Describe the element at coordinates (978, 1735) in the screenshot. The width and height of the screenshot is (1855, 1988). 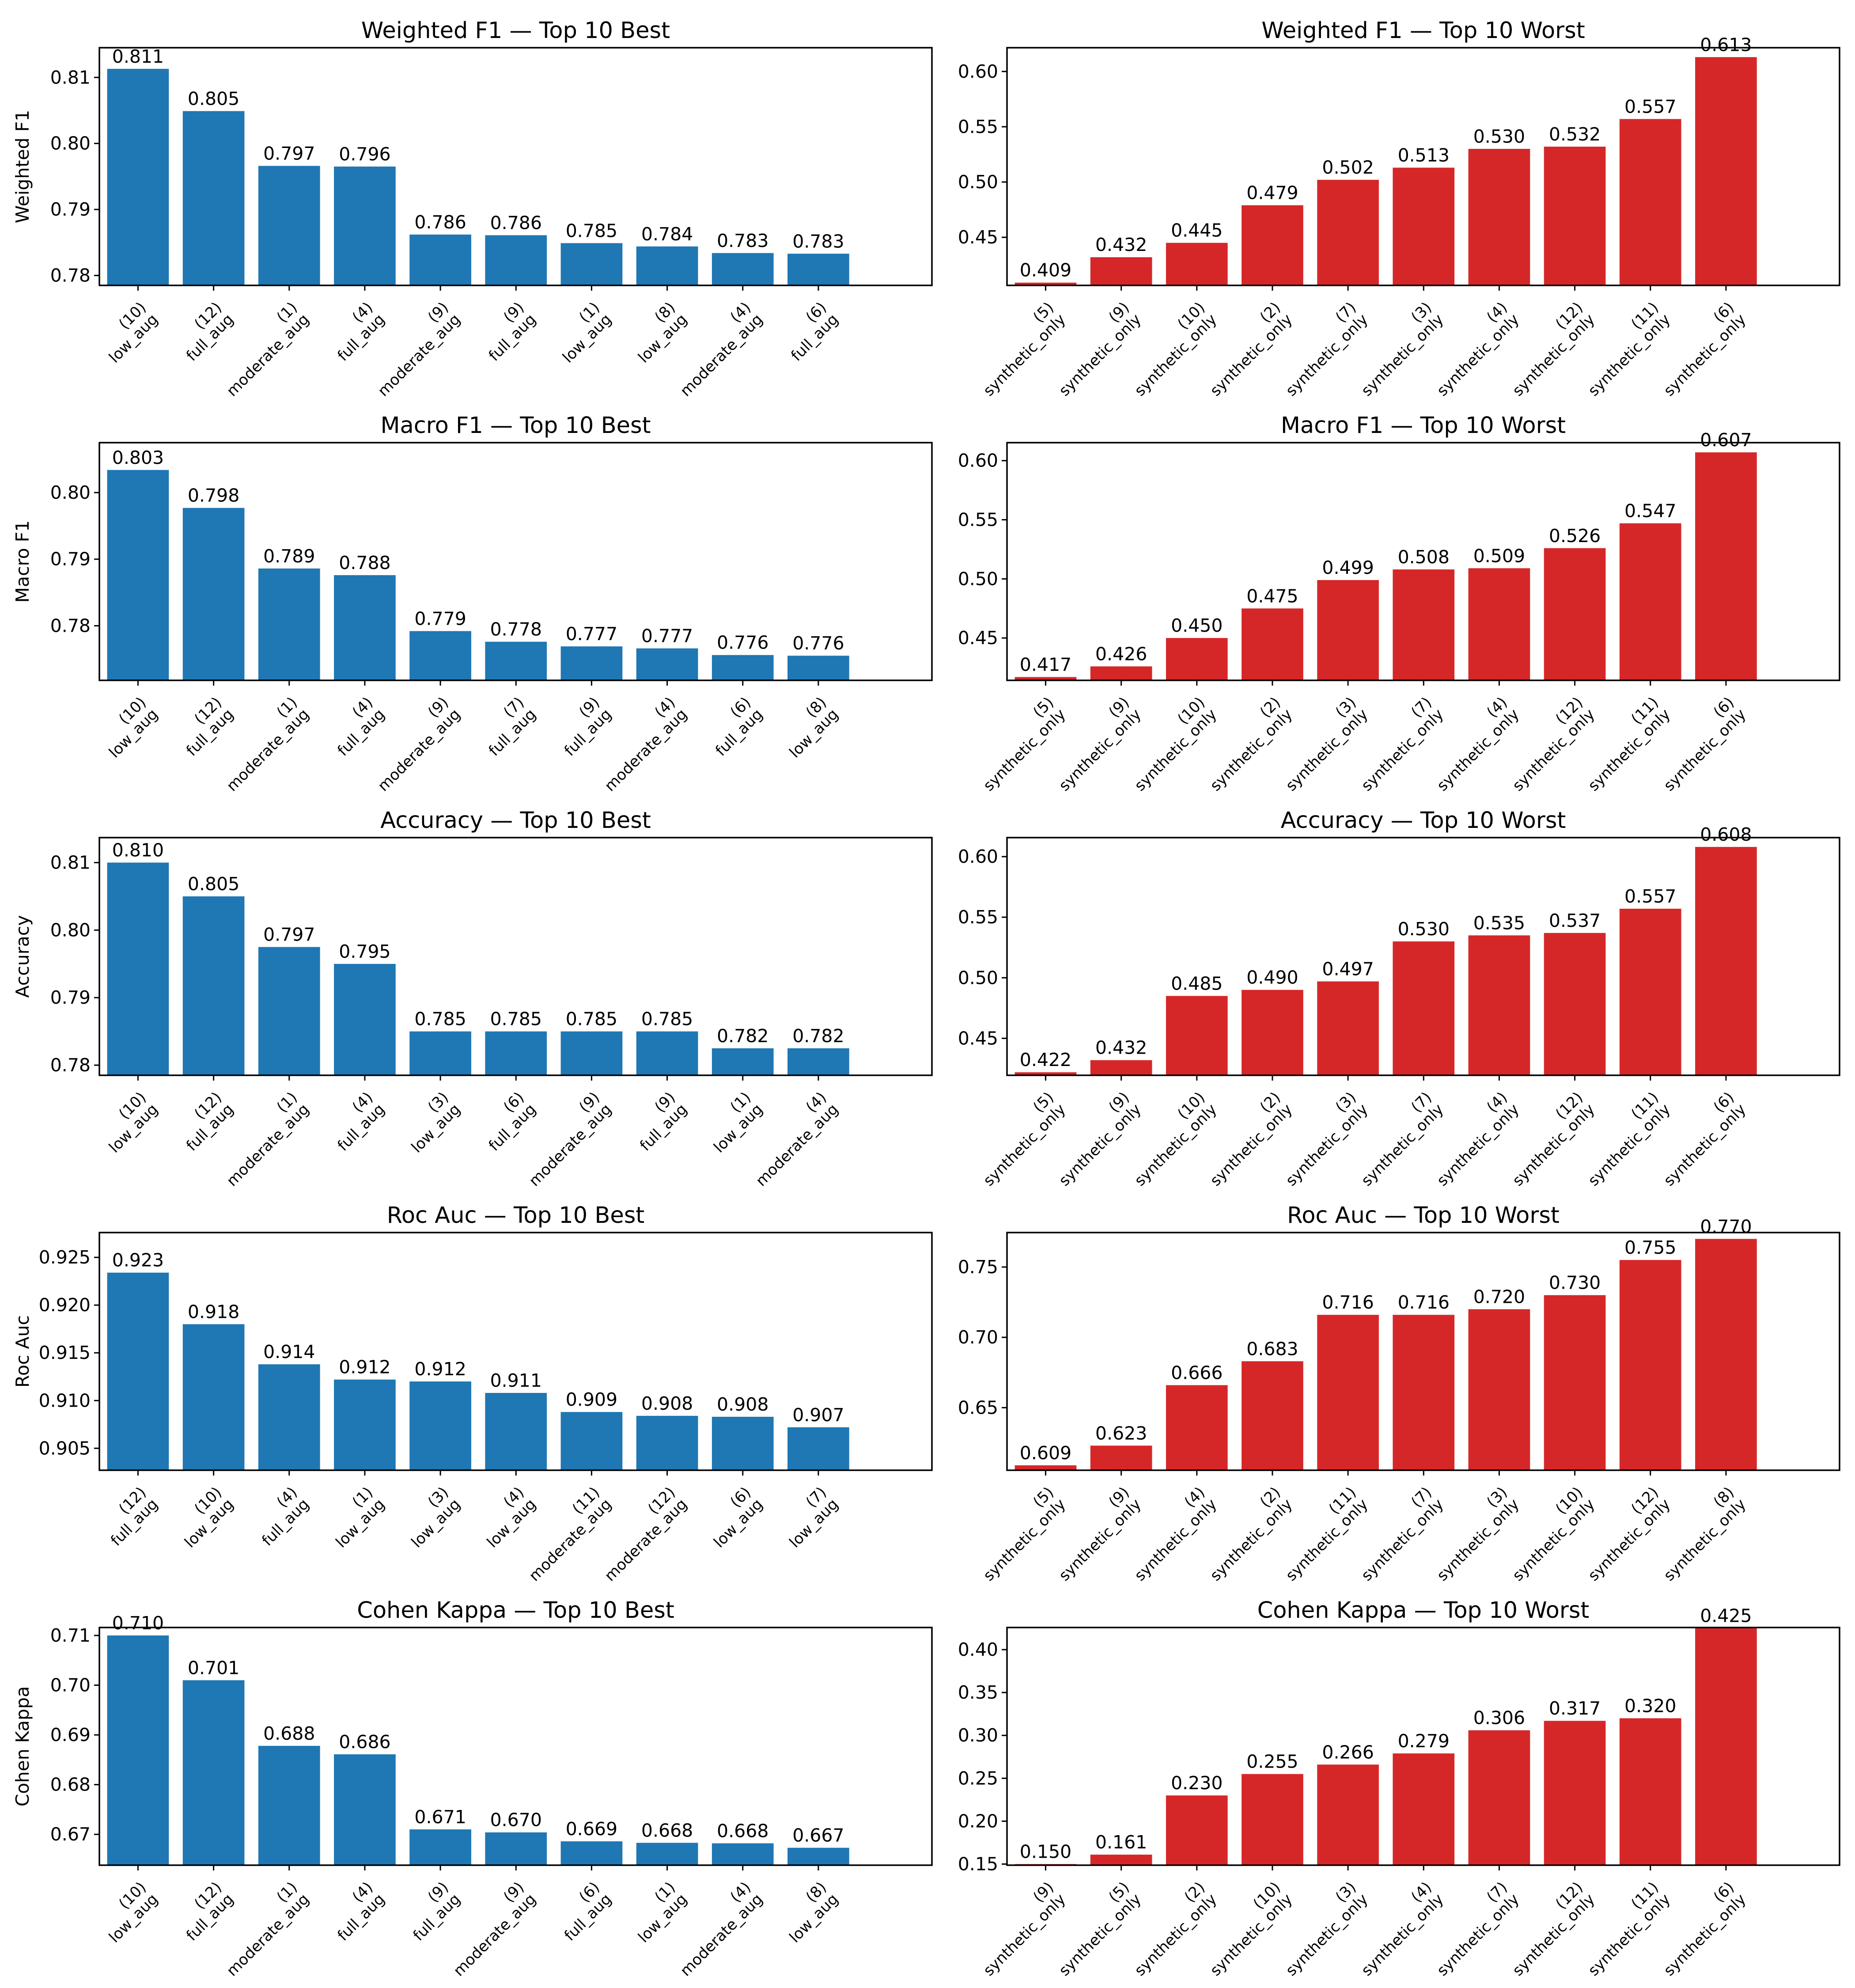
I see `y-tick-label: 0.30` at that location.